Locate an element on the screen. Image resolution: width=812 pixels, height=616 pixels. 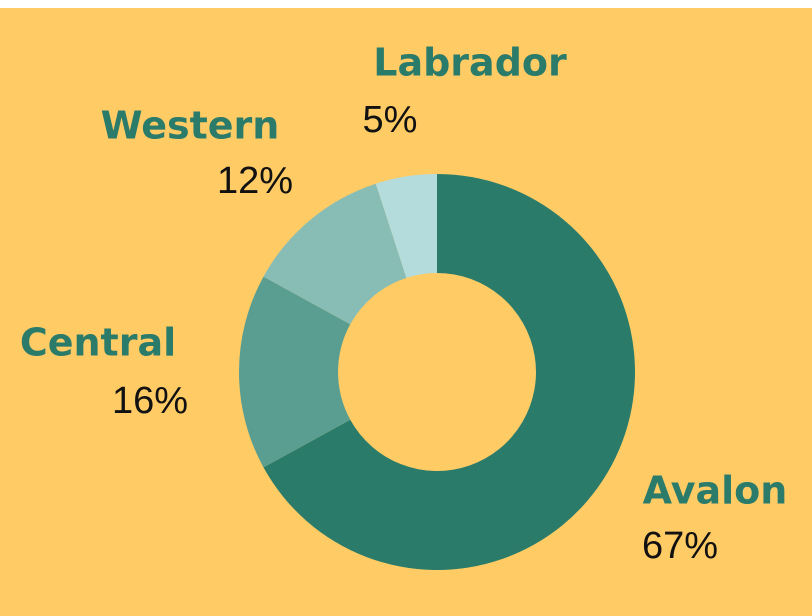
slice-label: Avalon is located at coordinates (715, 491).